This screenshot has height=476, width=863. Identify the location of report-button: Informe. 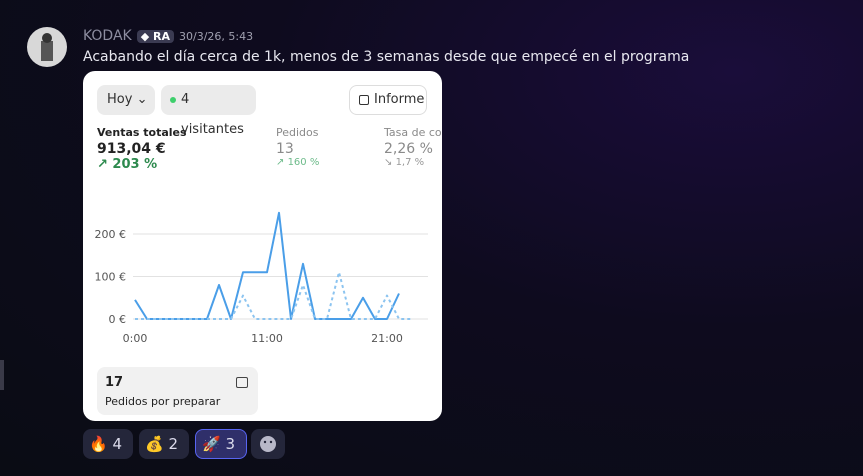
(388, 100).